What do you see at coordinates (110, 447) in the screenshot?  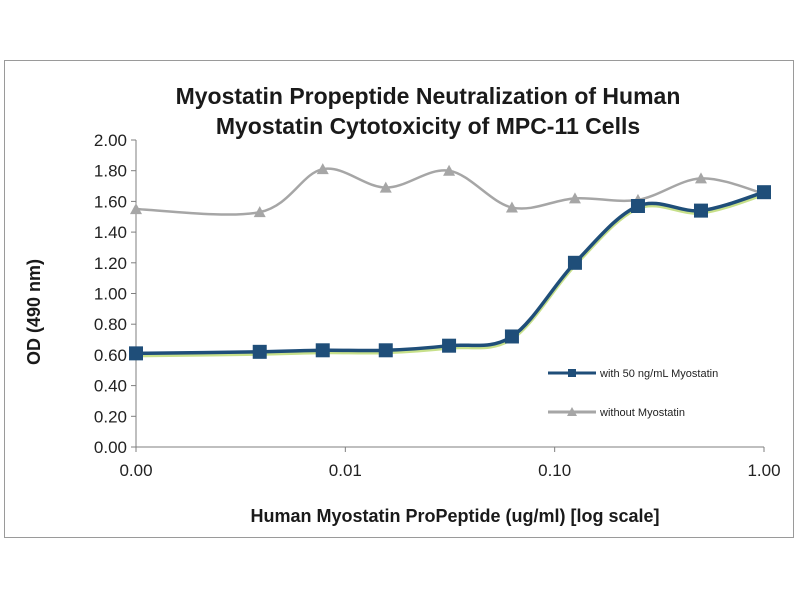 I see `y-tick-label: 0.00` at bounding box center [110, 447].